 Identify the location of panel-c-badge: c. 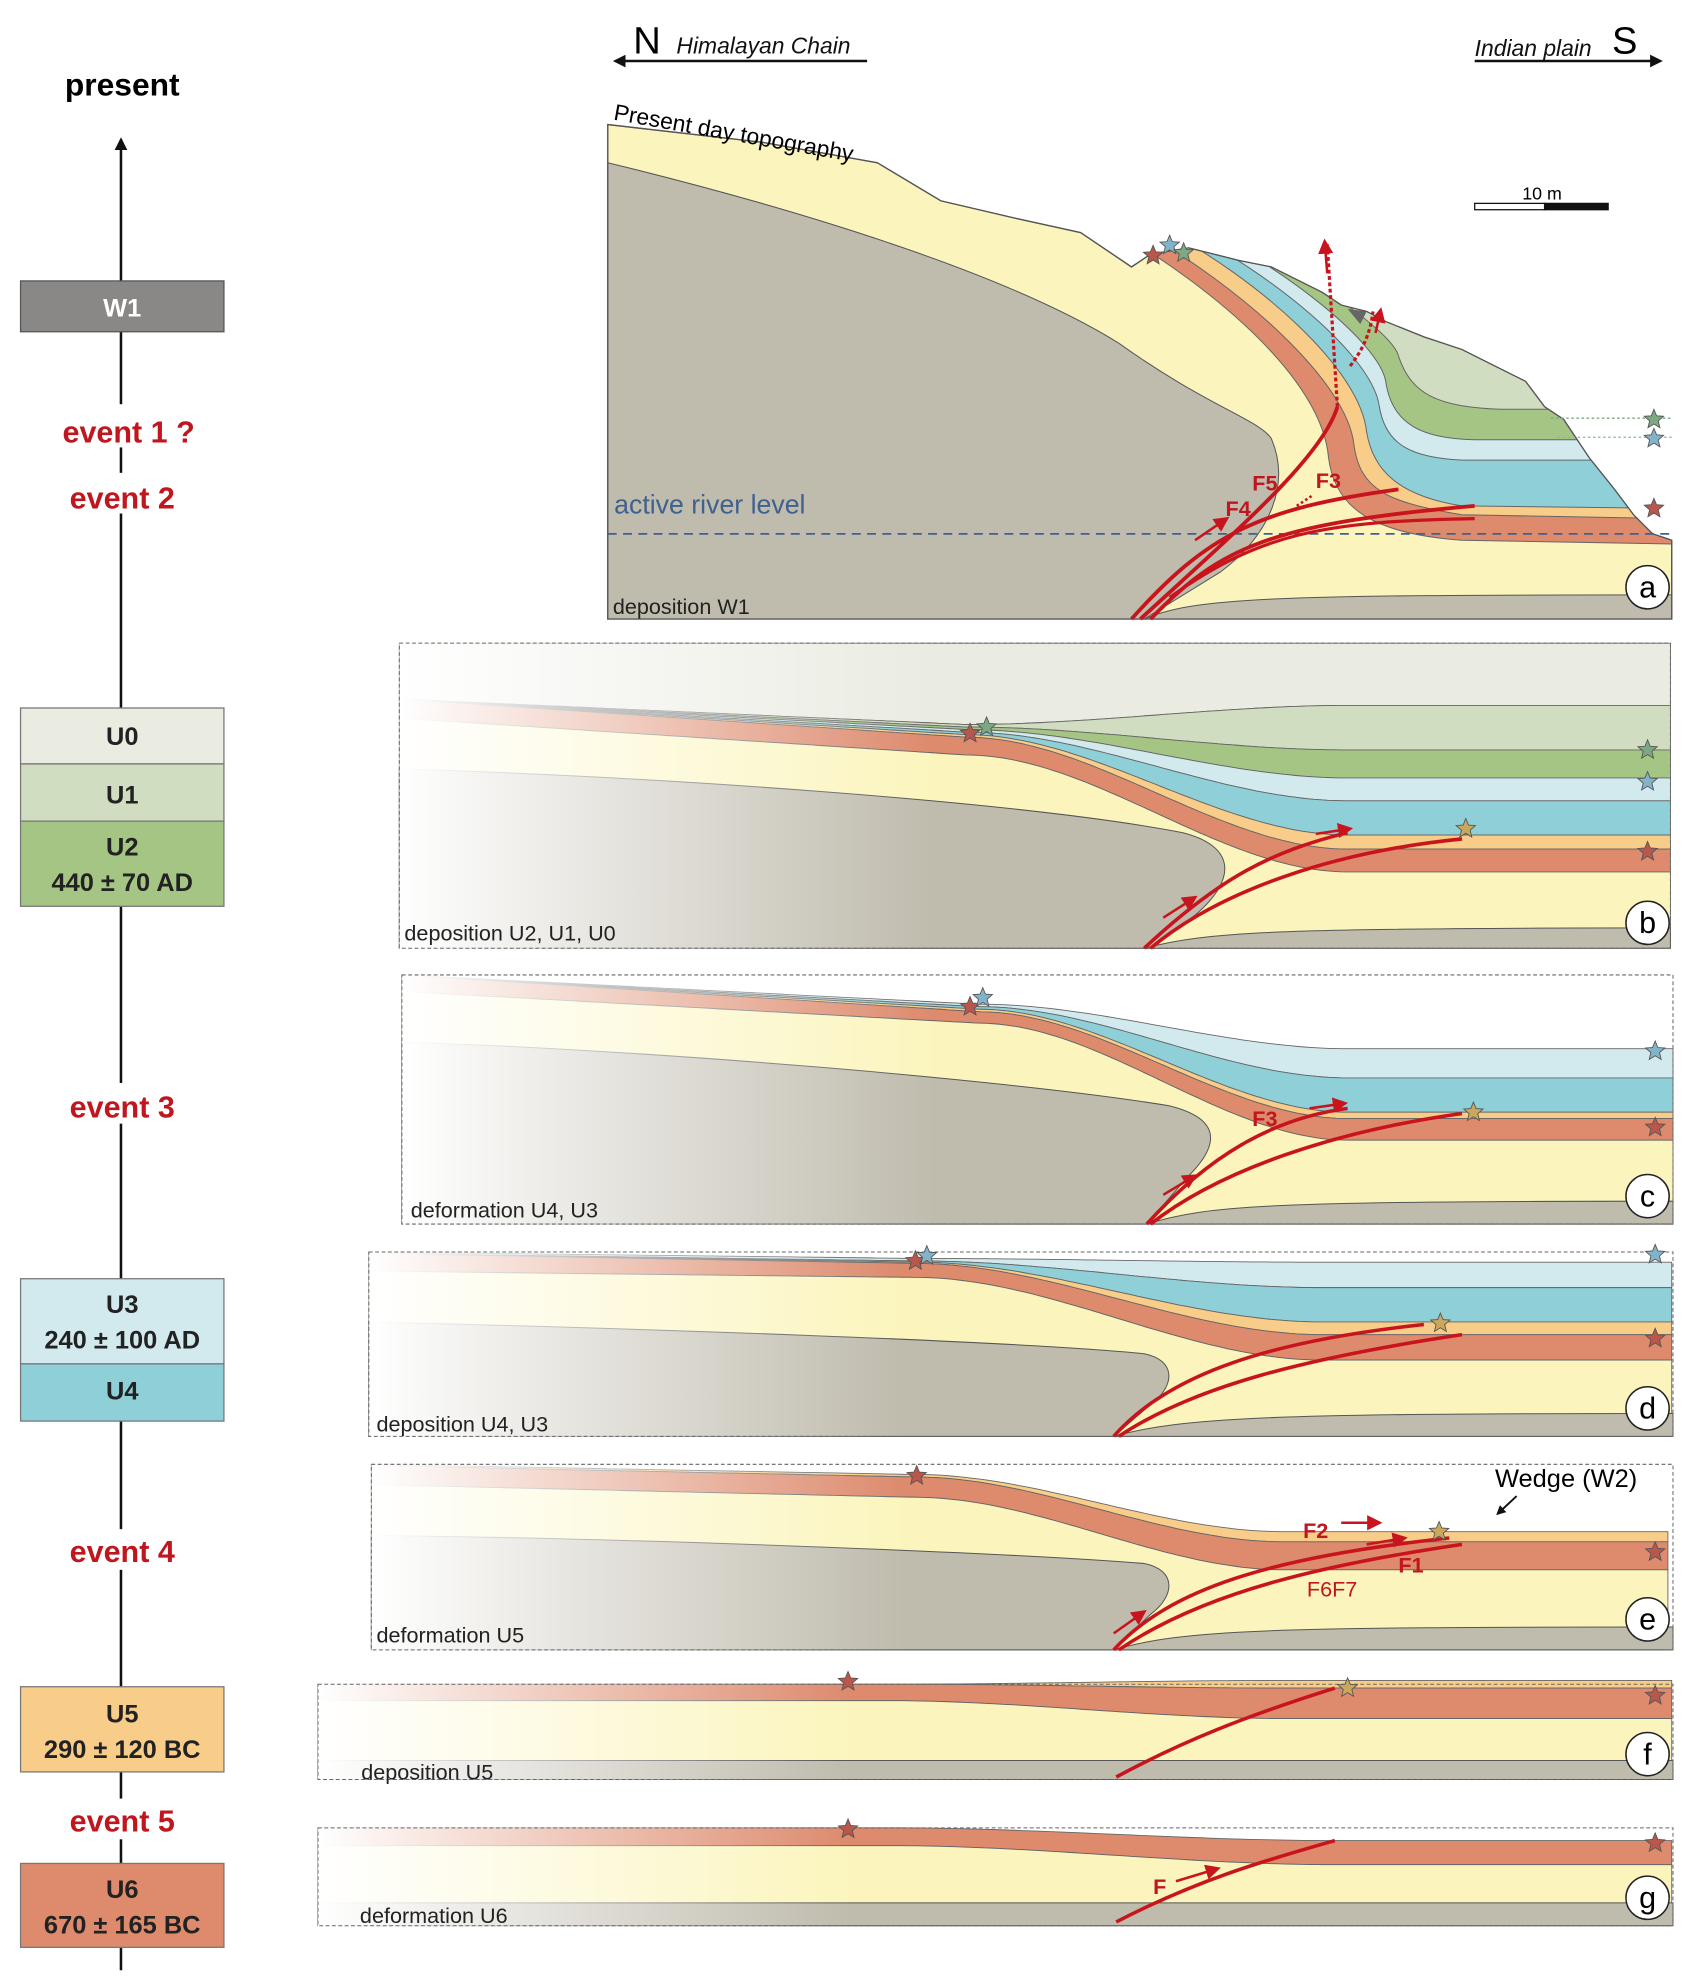
(1647, 1196).